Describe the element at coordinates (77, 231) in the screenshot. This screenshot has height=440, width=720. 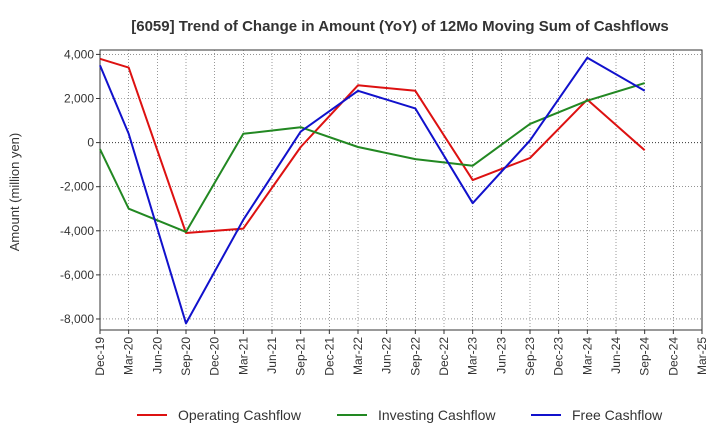
I see `y-tick-label: -4,000` at that location.